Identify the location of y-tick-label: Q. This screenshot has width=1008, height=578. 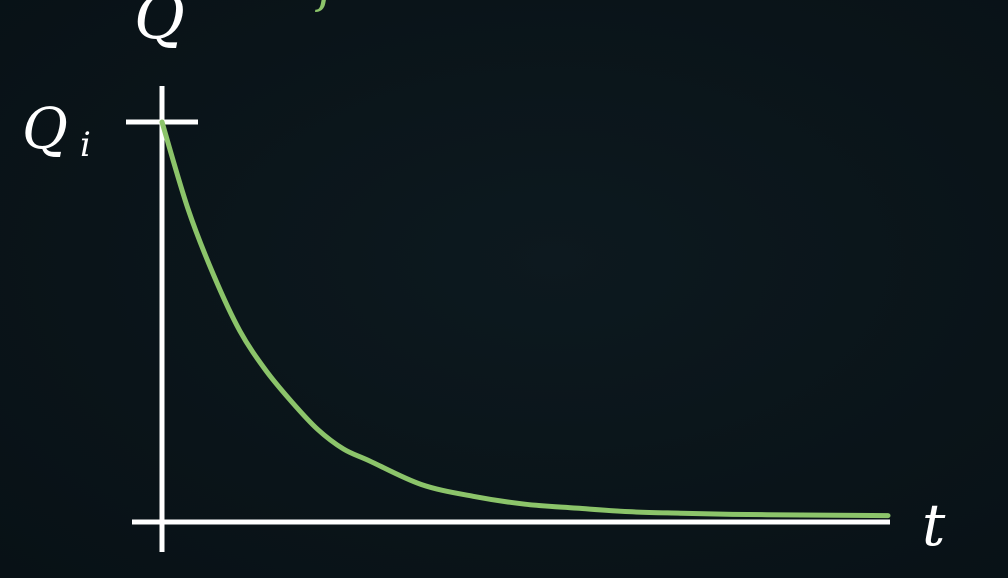
(45, 129).